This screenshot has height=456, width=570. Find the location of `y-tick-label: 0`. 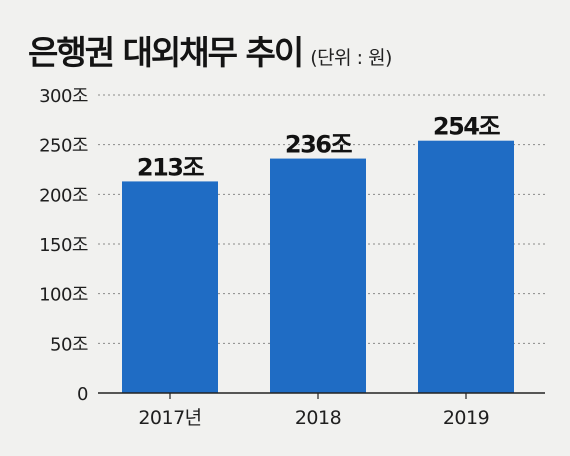

y-tick-label: 0 is located at coordinates (82, 394).